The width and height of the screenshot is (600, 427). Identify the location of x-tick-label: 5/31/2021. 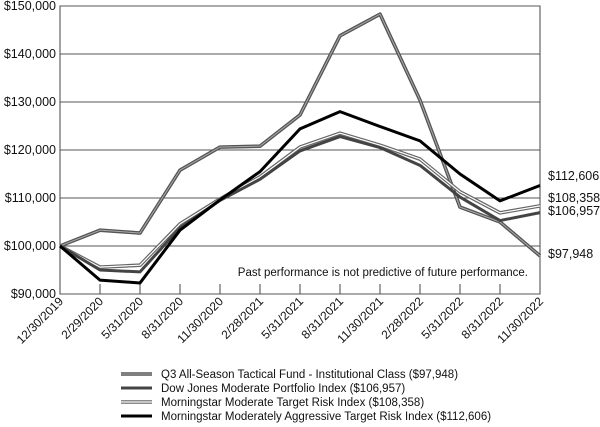
(282, 318).